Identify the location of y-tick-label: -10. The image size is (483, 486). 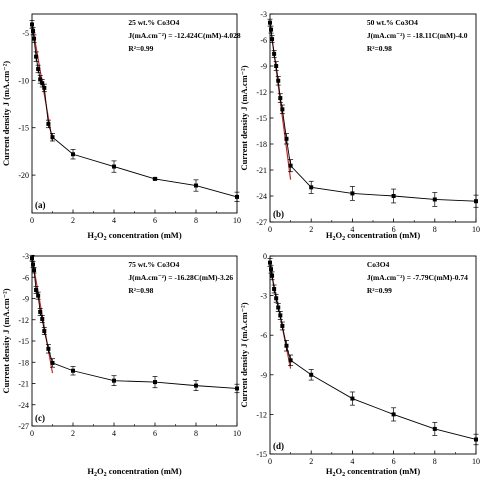
(23, 80).